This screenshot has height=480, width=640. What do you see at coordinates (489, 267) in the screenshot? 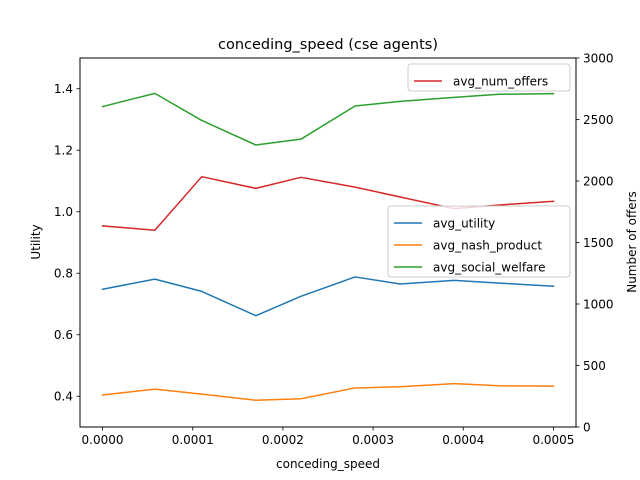
I see `legend-label-avg-social-welfare: avg_social_welfare` at bounding box center [489, 267].